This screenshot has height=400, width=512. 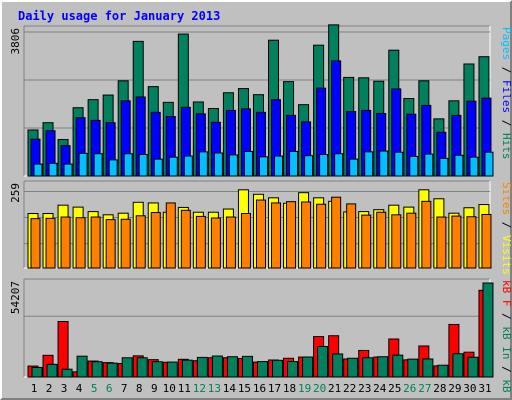 What do you see at coordinates (244, 388) in the screenshot?
I see `day-label: 15` at bounding box center [244, 388].